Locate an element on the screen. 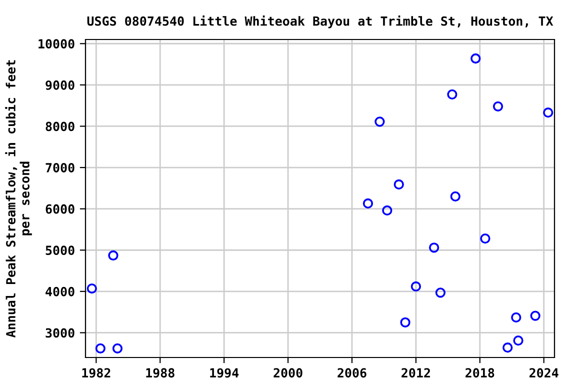  x-tick-label: 1982 is located at coordinates (96, 373).